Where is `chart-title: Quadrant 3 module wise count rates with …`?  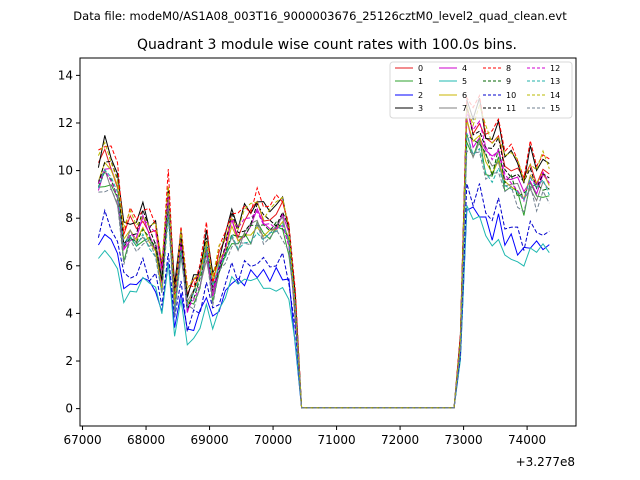 chart-title: Quadrant 3 module wise count rates with … is located at coordinates (327, 45).